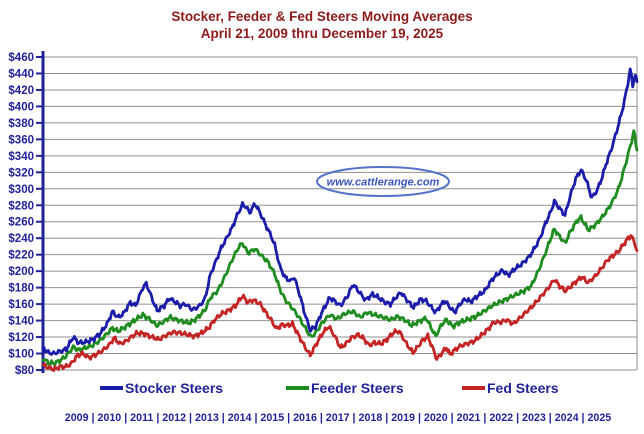 This screenshot has height=434, width=644. Describe the element at coordinates (21, 239) in the screenshot. I see `y-tick-label: $240` at that location.